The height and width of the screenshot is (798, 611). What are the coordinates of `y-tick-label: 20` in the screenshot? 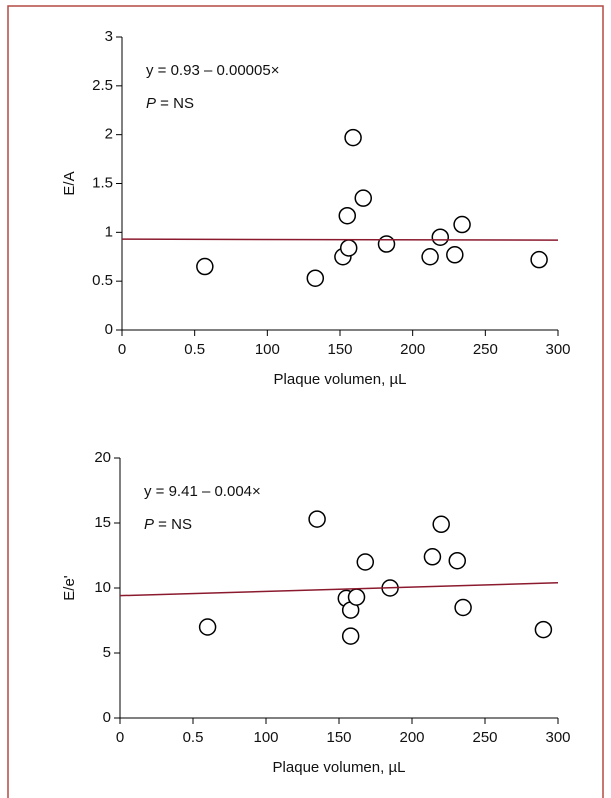 It's located at (102, 457).